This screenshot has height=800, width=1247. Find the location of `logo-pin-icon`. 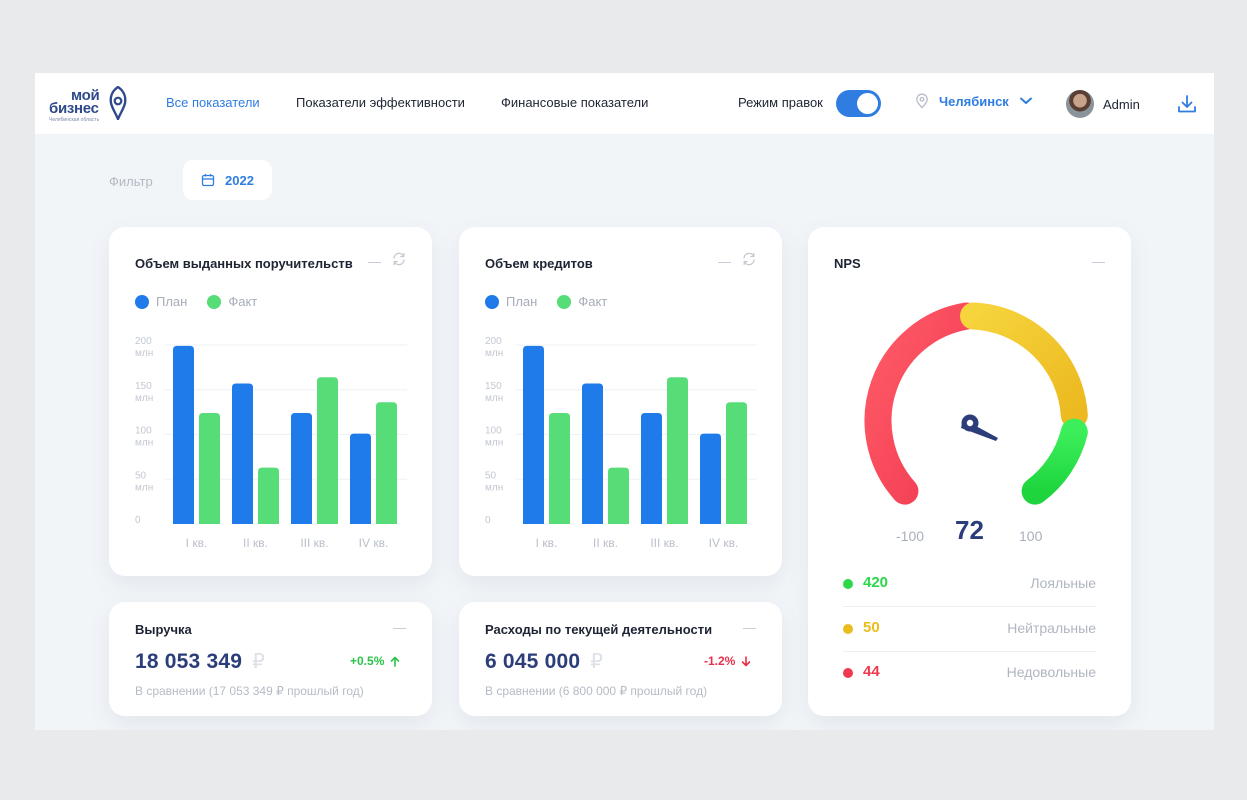

logo-pin-icon is located at coordinates (118, 103).